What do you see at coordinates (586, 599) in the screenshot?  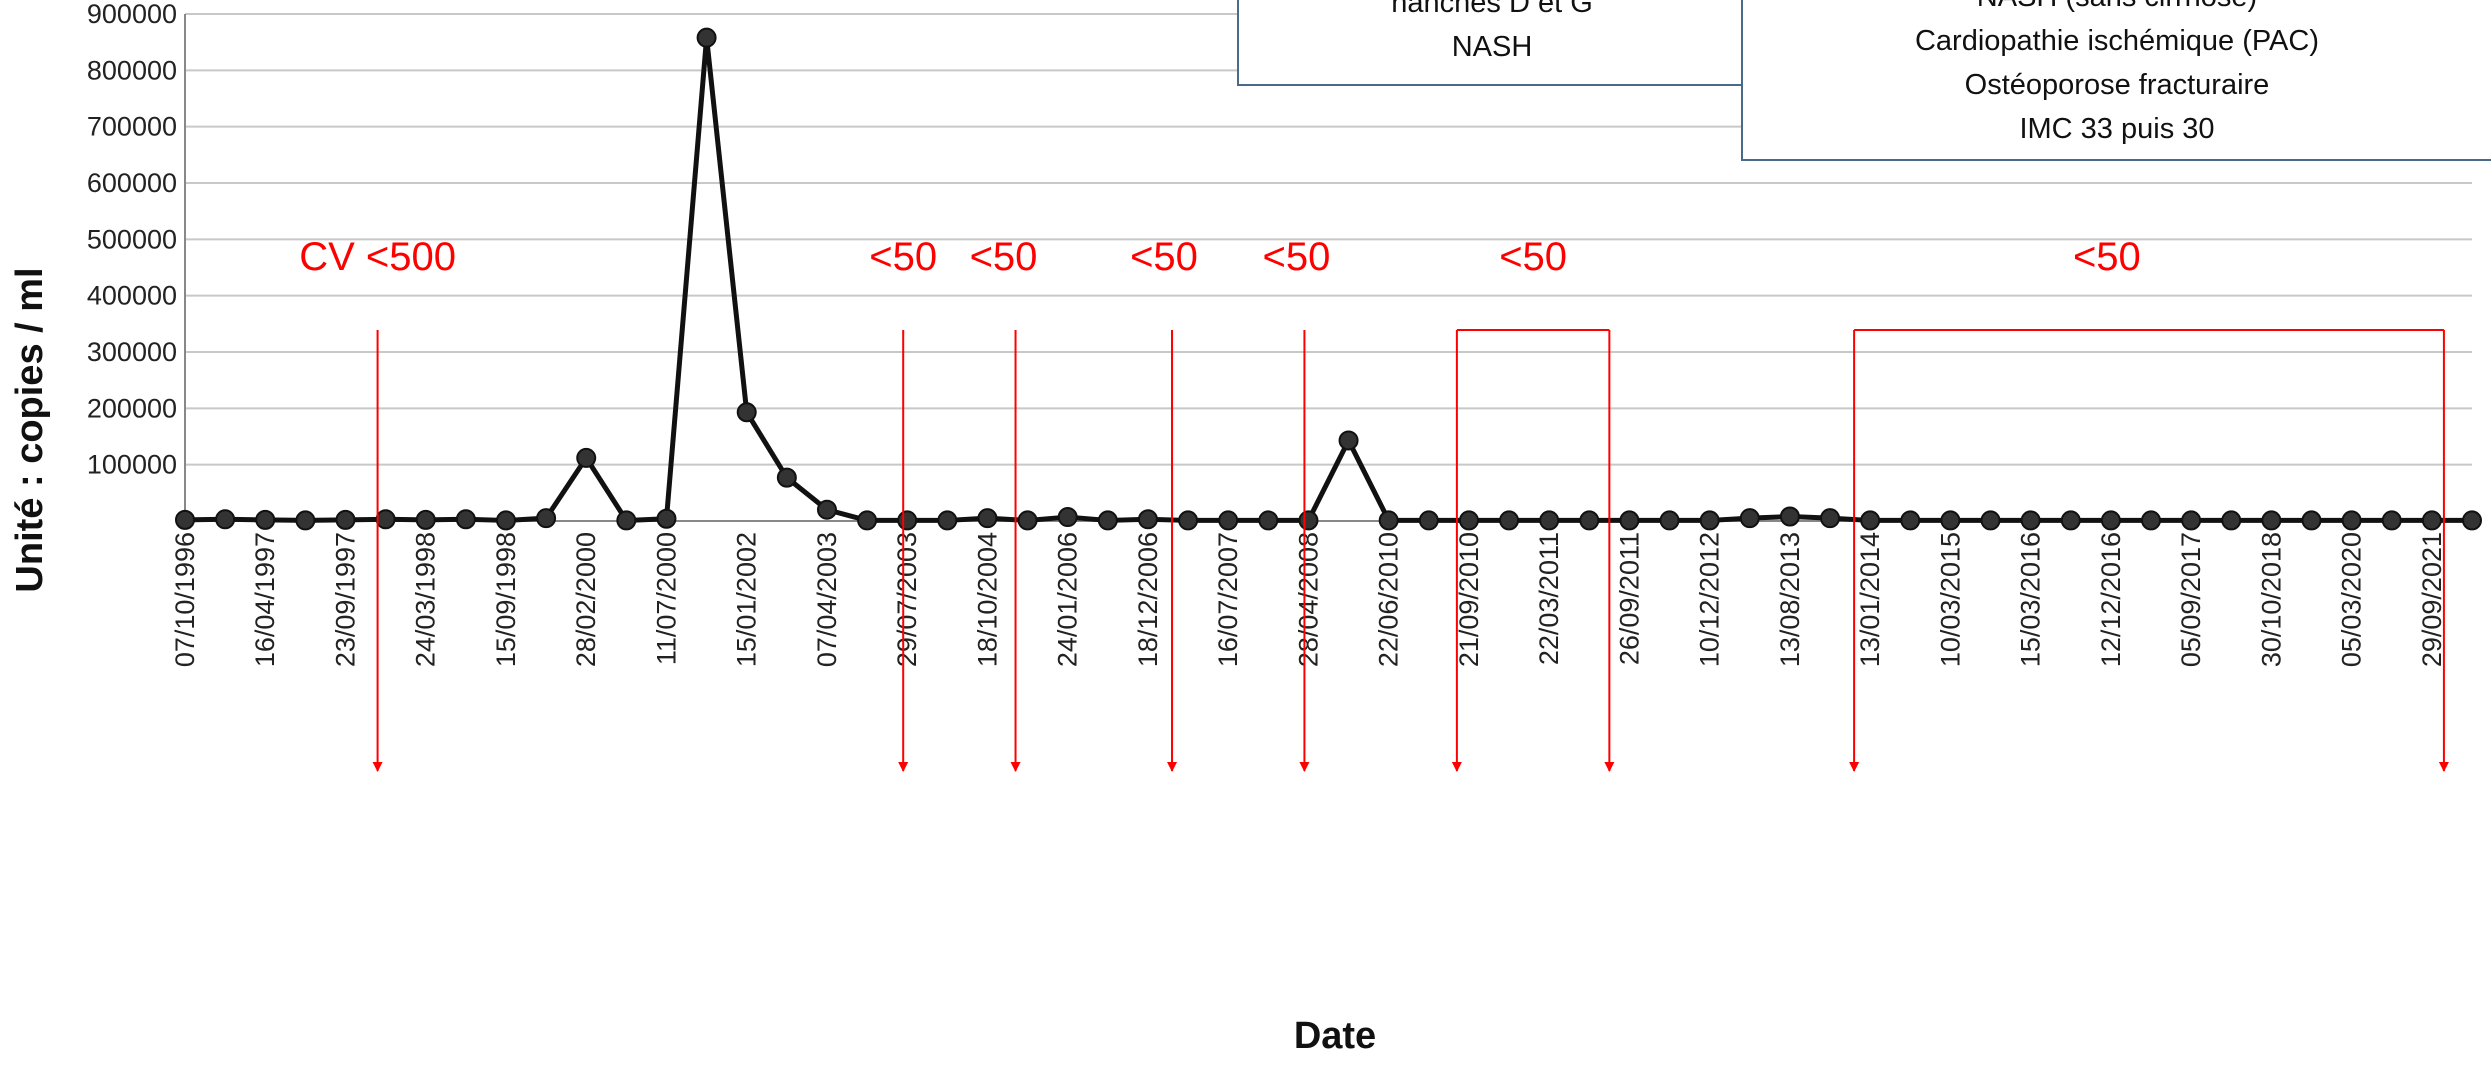 I see `x-tick-label: 28/02/2000` at bounding box center [586, 599].